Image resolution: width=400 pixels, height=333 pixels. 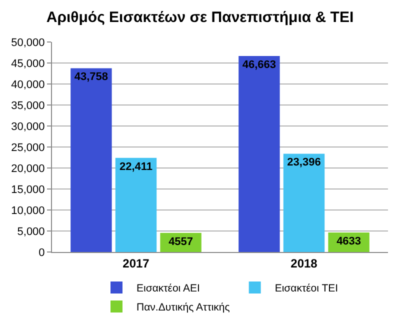 I want to click on y-tick-label: 20,000, so click(x=28, y=168).